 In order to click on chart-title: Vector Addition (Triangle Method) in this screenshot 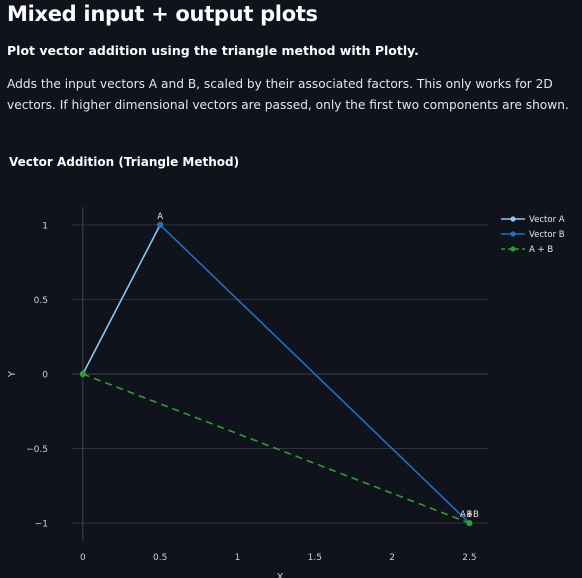, I will do `click(124, 162)`.